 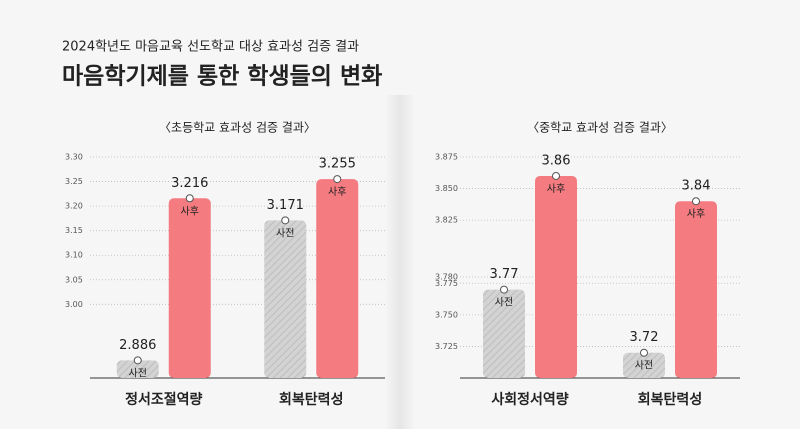 I want to click on title: 마음학기제를 통한 학생들의 변화, so click(x=222, y=77).